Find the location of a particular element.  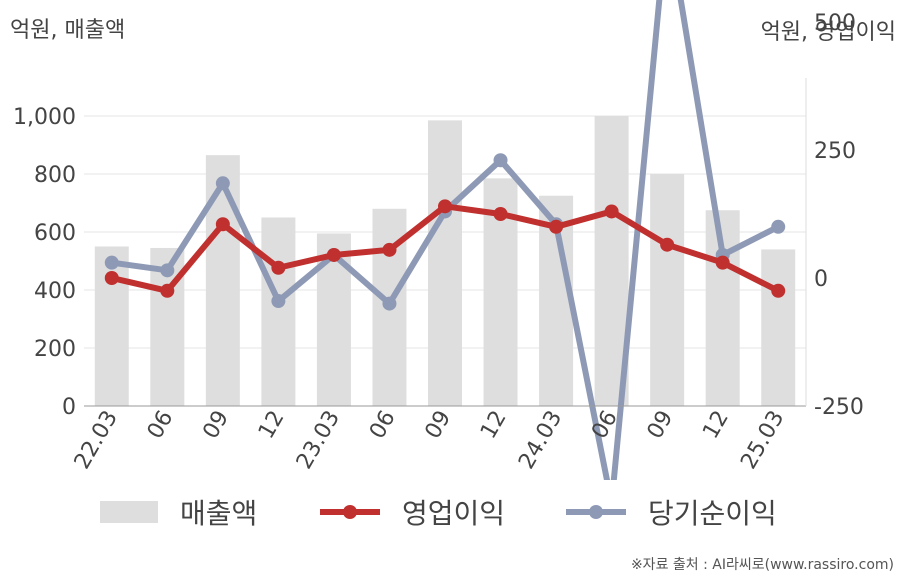

legend-op-income-label: 영업이익 is located at coordinates (454, 513).